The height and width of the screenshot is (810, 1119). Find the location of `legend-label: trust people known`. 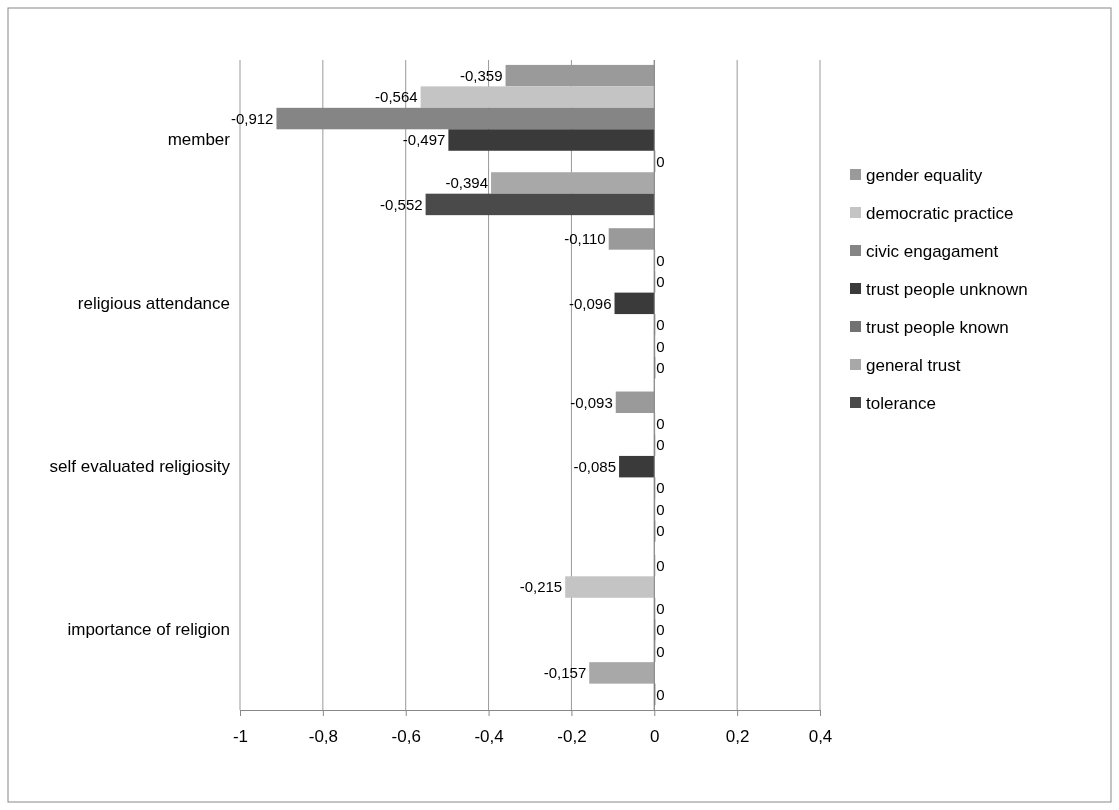

legend-label: trust people known is located at coordinates (937, 327).